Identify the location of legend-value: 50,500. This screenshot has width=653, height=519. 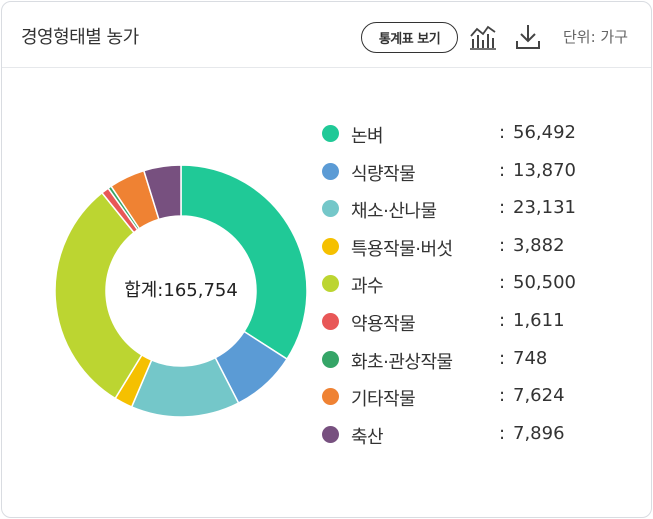
(544, 283).